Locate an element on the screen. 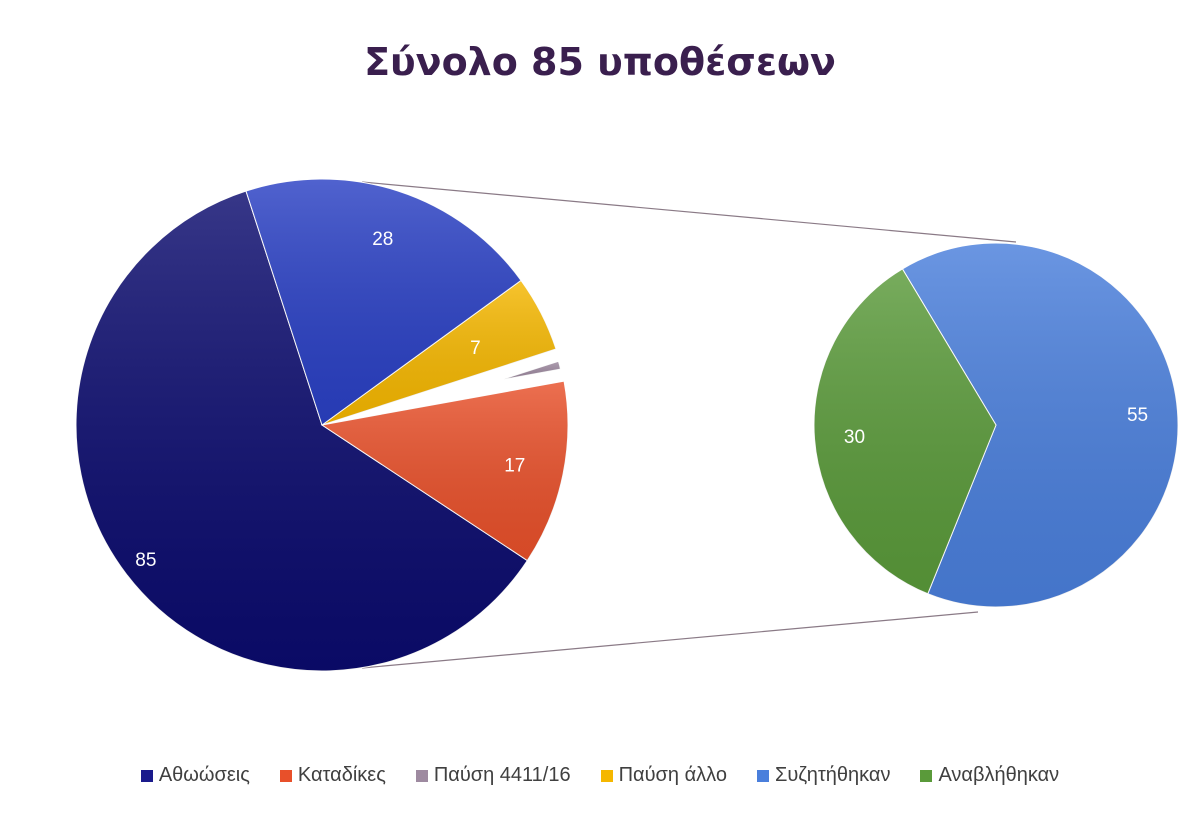  connector-line-bottom is located at coordinates (670, 640).